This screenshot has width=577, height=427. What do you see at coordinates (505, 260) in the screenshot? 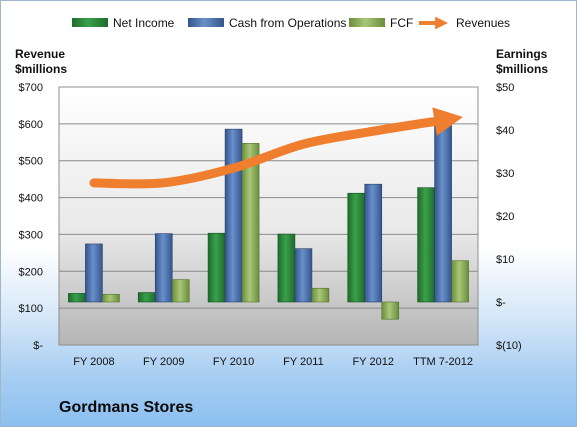
I see `right-tick-label: $10` at bounding box center [505, 260].